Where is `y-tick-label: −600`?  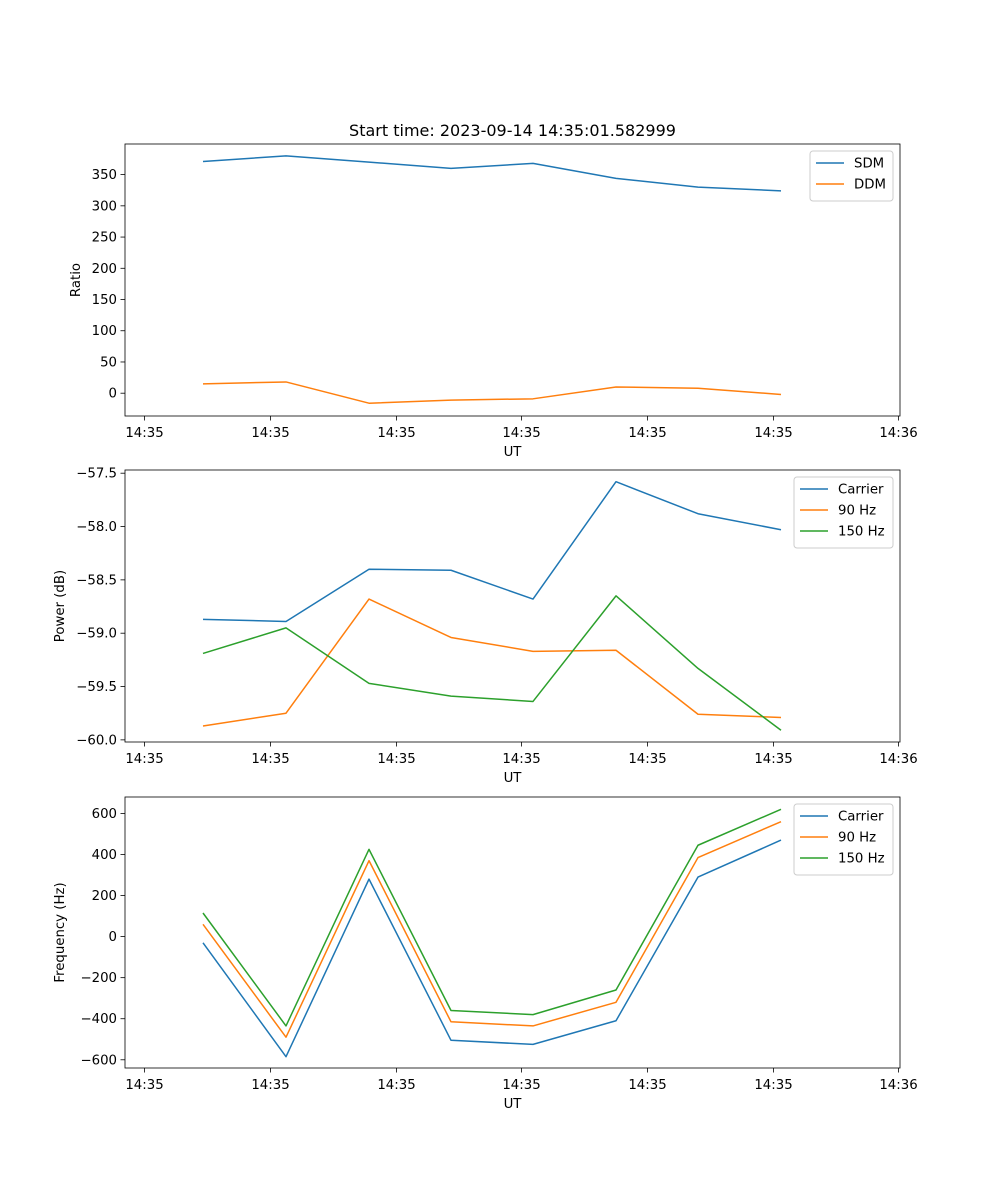
y-tick-label: −600 is located at coordinates (98, 1060).